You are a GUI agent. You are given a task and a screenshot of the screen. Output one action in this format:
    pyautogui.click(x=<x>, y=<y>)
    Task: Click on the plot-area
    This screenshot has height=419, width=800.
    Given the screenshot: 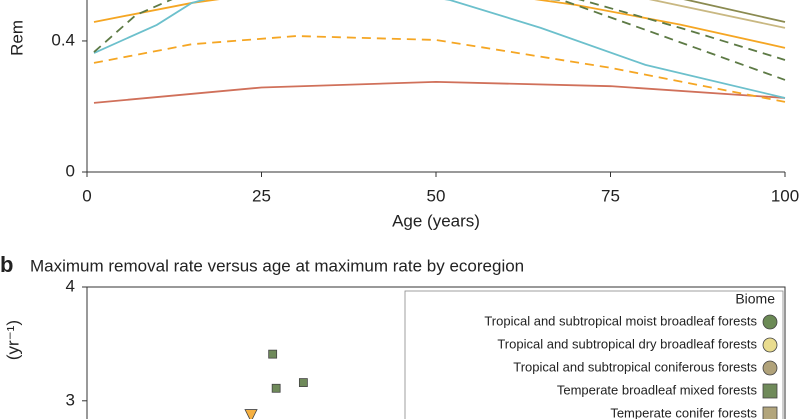 What is the action you would take?
    pyautogui.click(x=276, y=384)
    